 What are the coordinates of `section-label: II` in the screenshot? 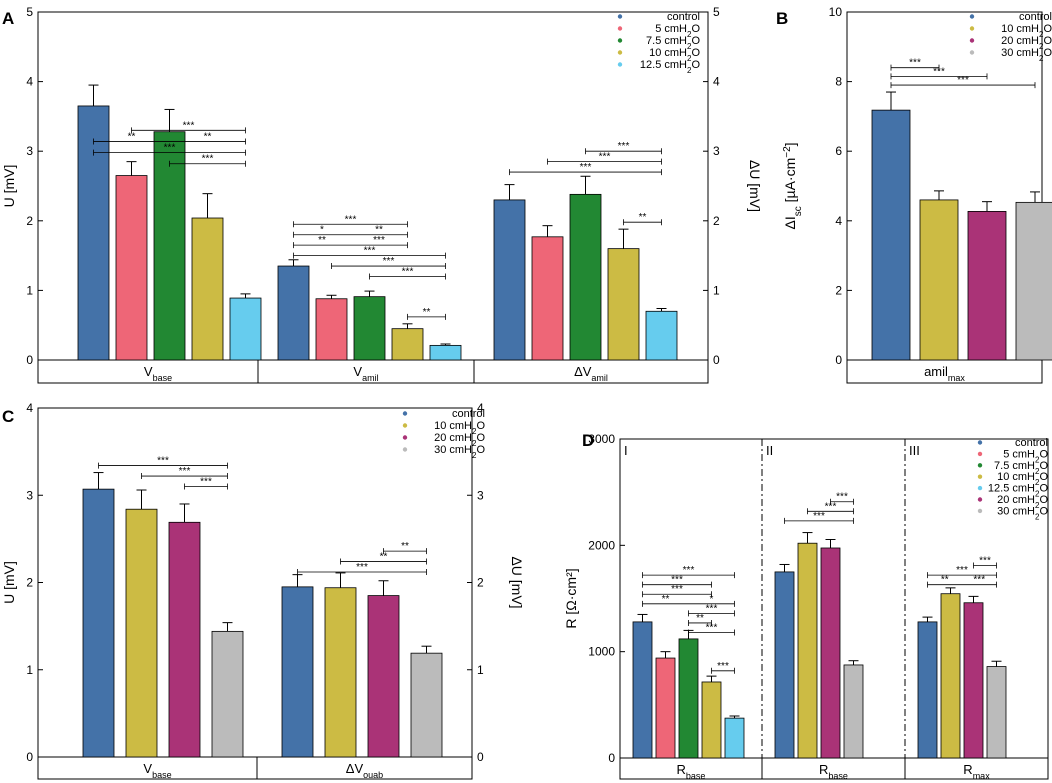 It's located at (769, 450).